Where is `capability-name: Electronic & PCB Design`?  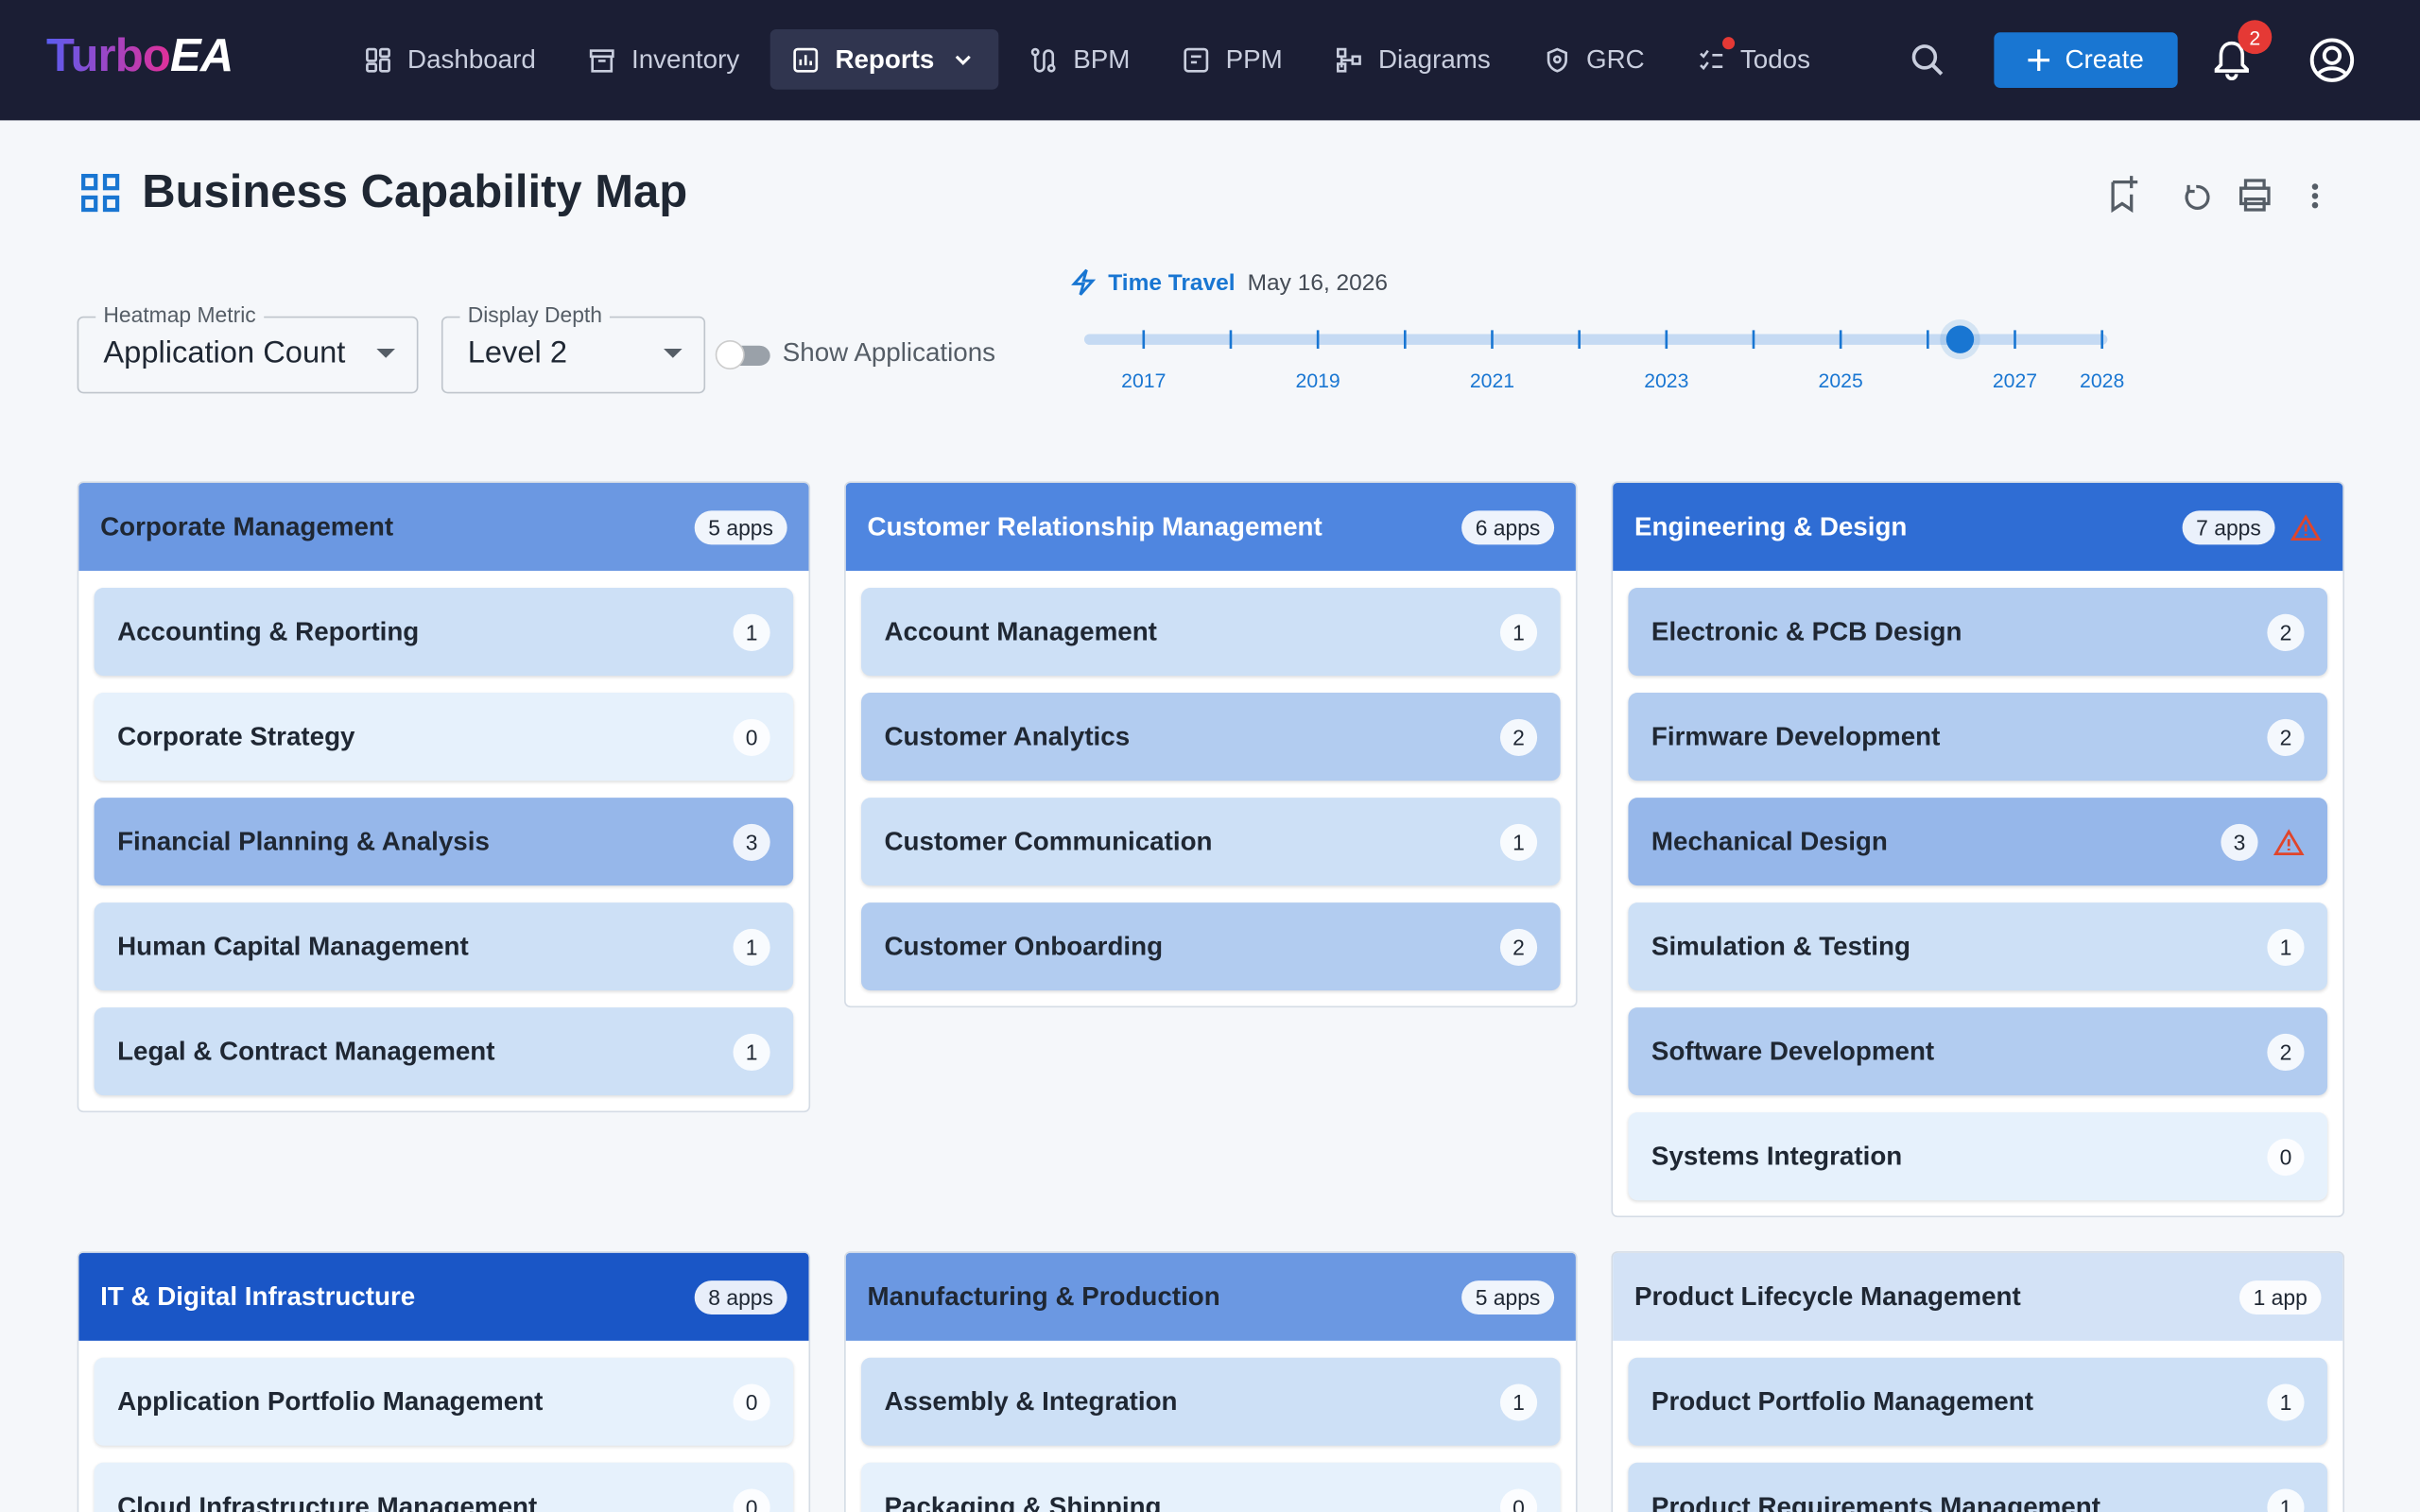 capability-name: Electronic & PCB Design is located at coordinates (1807, 631).